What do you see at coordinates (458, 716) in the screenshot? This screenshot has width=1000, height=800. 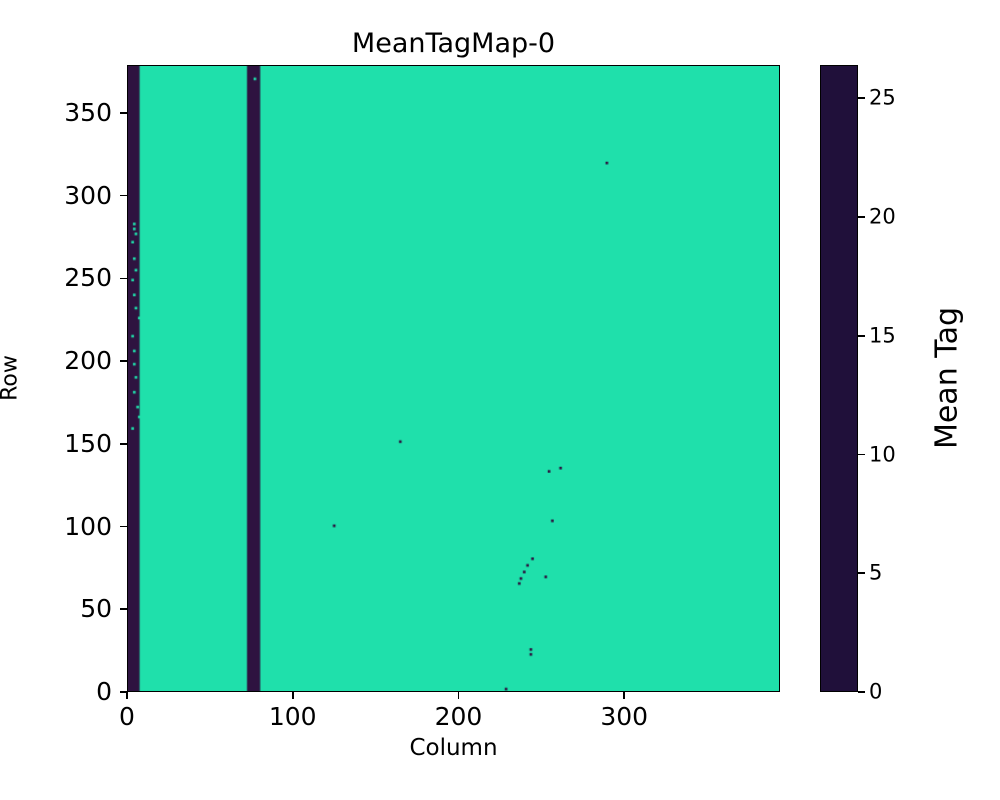 I see `x-tick-label: 200` at bounding box center [458, 716].